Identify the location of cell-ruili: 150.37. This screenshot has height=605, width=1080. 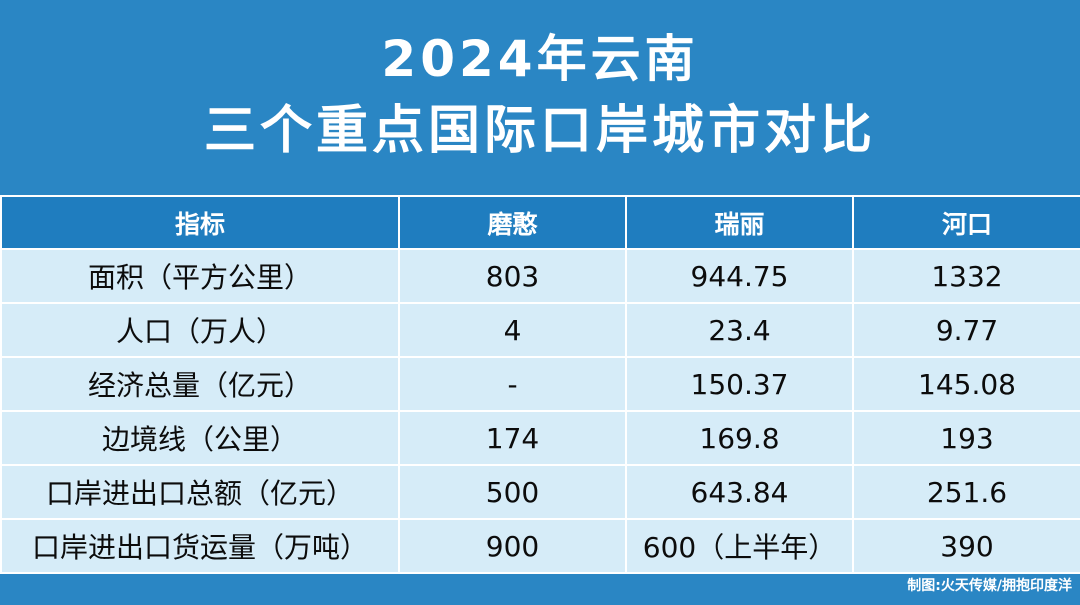
(739, 384).